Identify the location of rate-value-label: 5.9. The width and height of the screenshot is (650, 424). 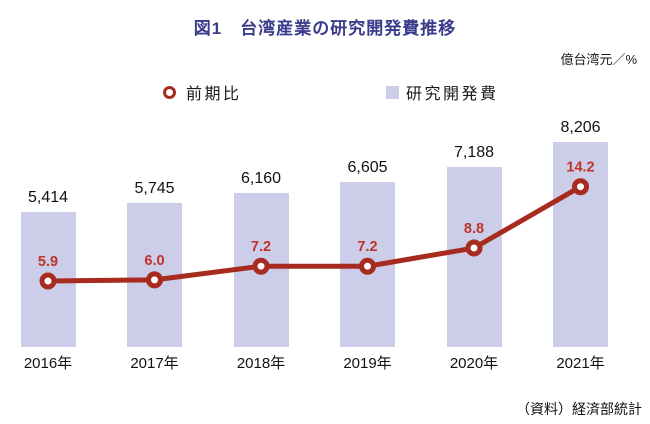
(48, 262).